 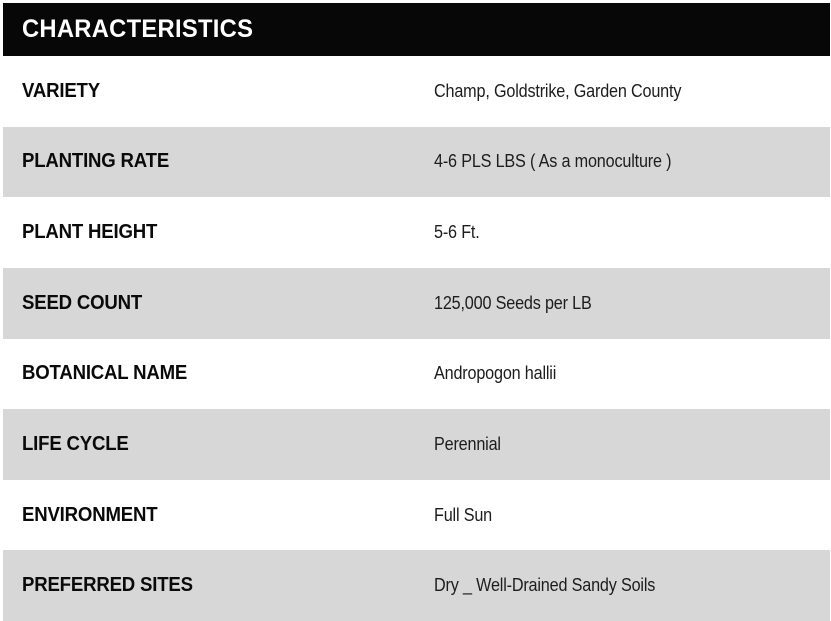 What do you see at coordinates (553, 161) in the screenshot?
I see `row-value-text: 4-6 PLS LBS ( As a monoculture )` at bounding box center [553, 161].